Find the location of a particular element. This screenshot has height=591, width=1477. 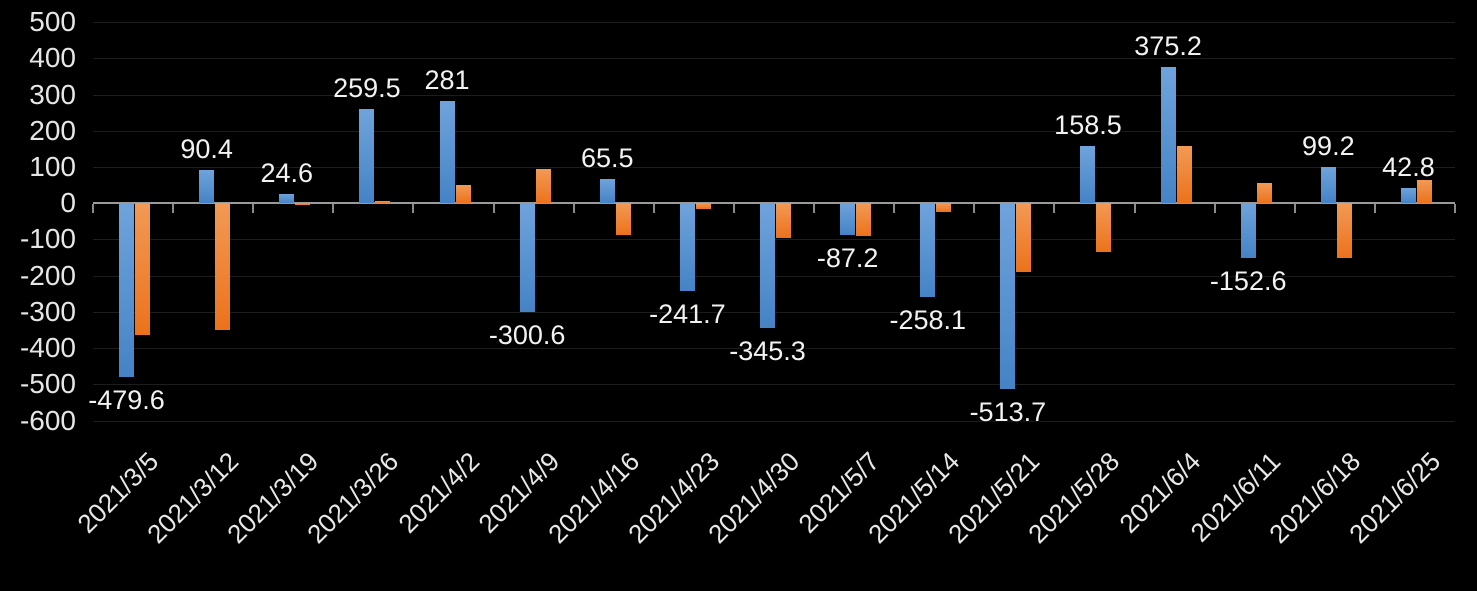

data-label: 281 is located at coordinates (447, 80).